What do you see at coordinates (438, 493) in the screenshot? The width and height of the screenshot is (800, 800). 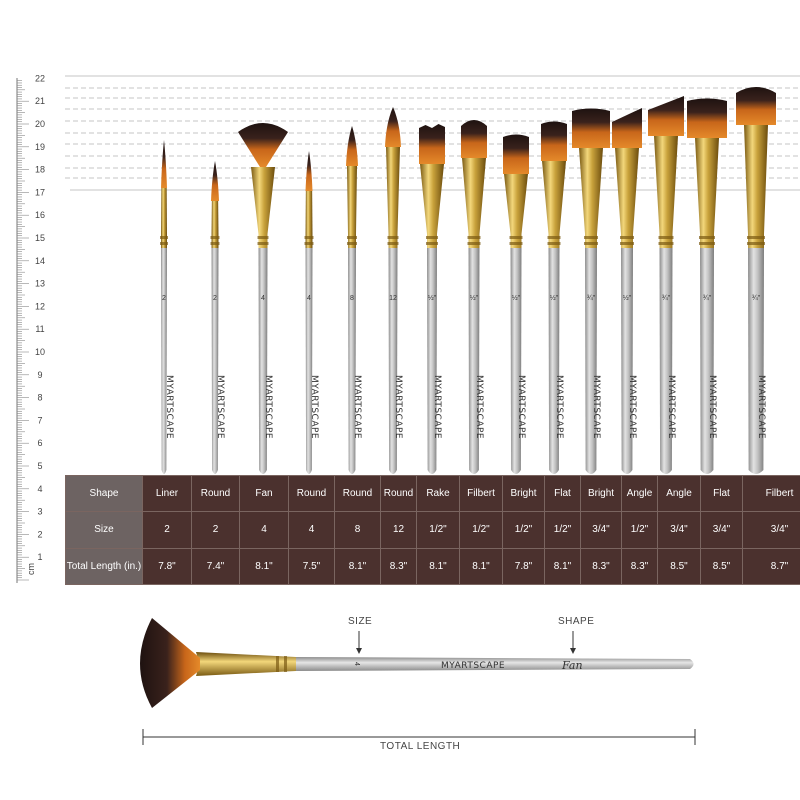 I see `spec-cell: Rake` at bounding box center [438, 493].